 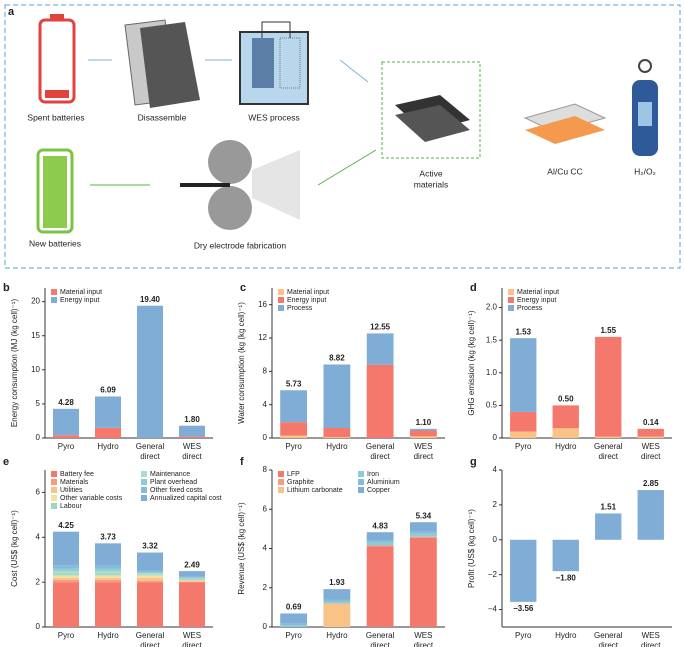 I want to click on x-tick-label: General direct, so click(x=380, y=451).